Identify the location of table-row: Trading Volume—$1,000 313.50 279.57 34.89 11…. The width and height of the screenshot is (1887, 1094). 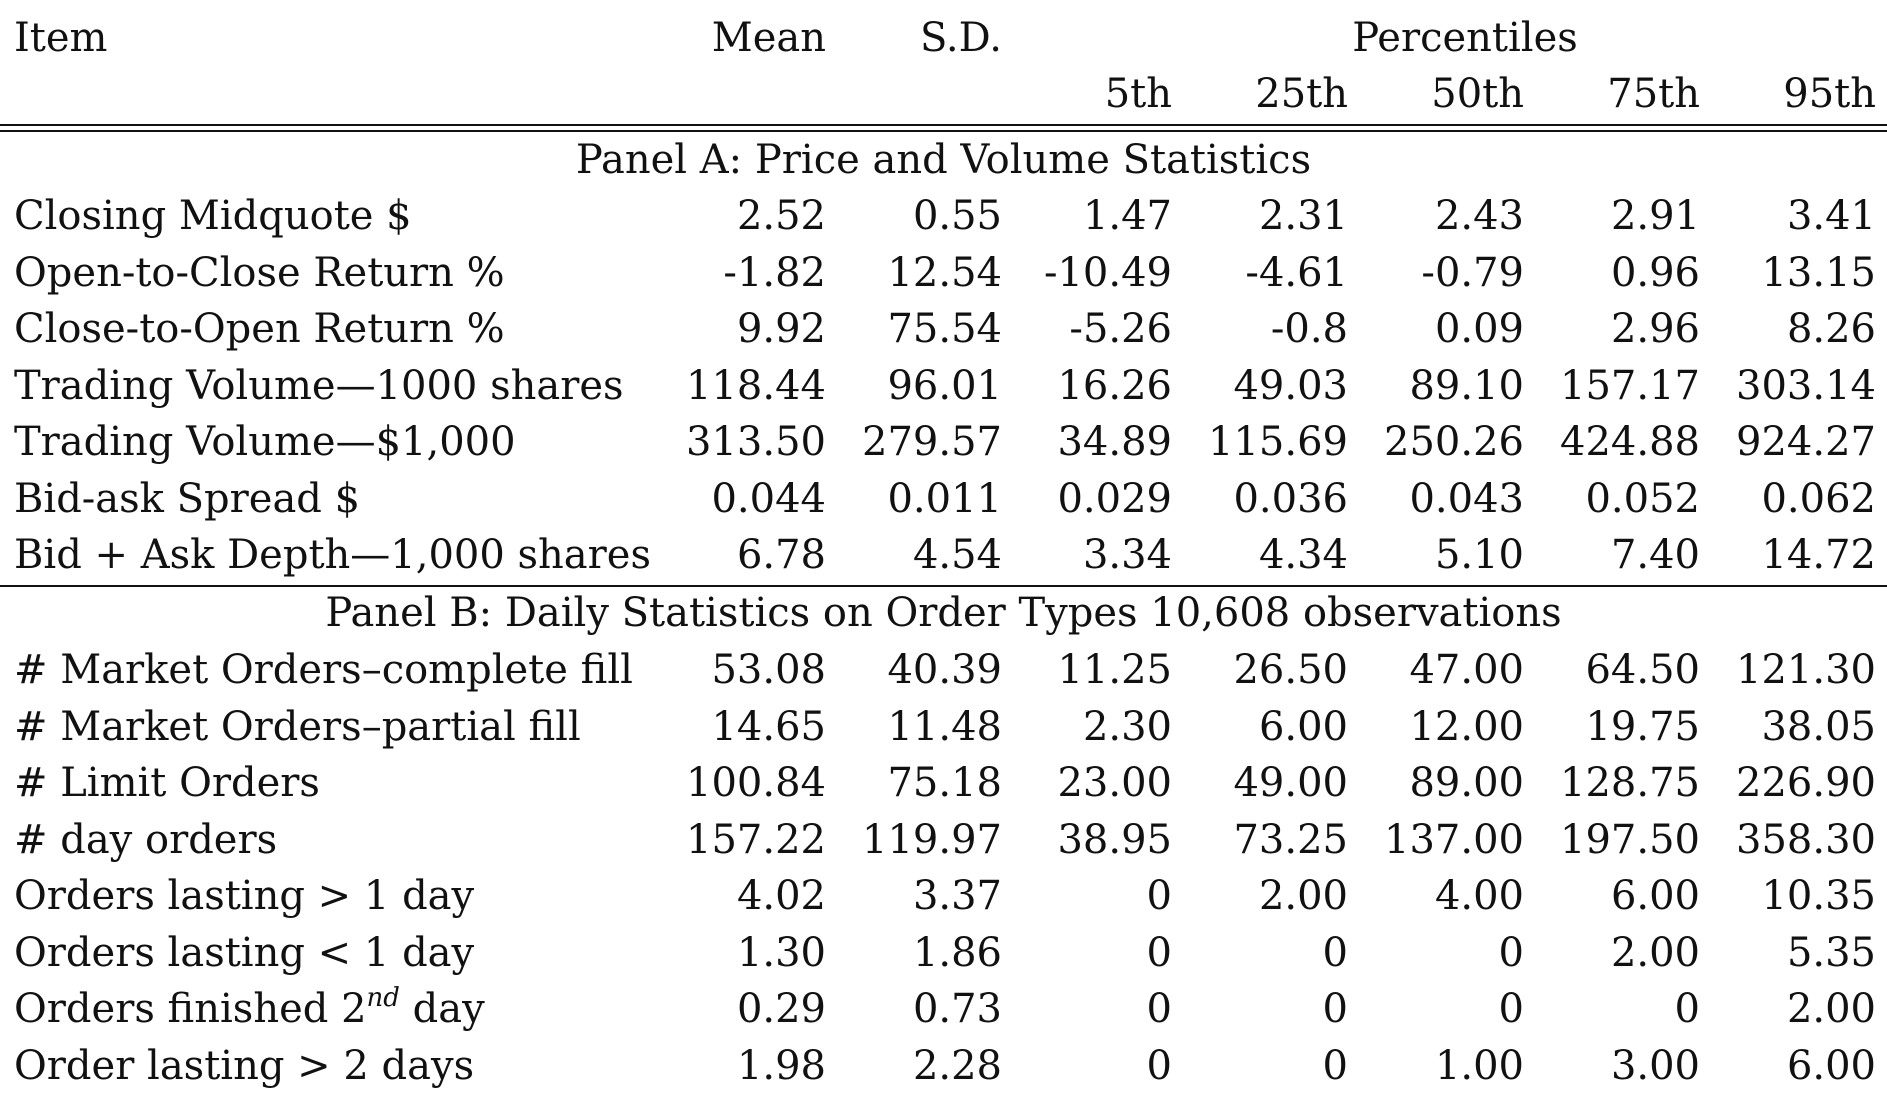
(943, 442).